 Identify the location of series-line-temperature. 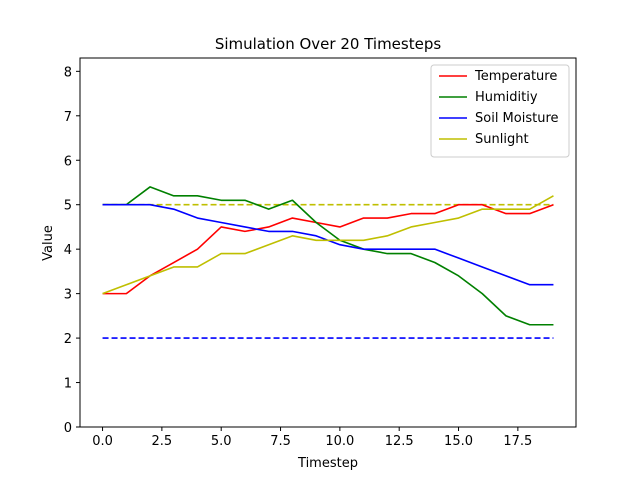
(328, 249).